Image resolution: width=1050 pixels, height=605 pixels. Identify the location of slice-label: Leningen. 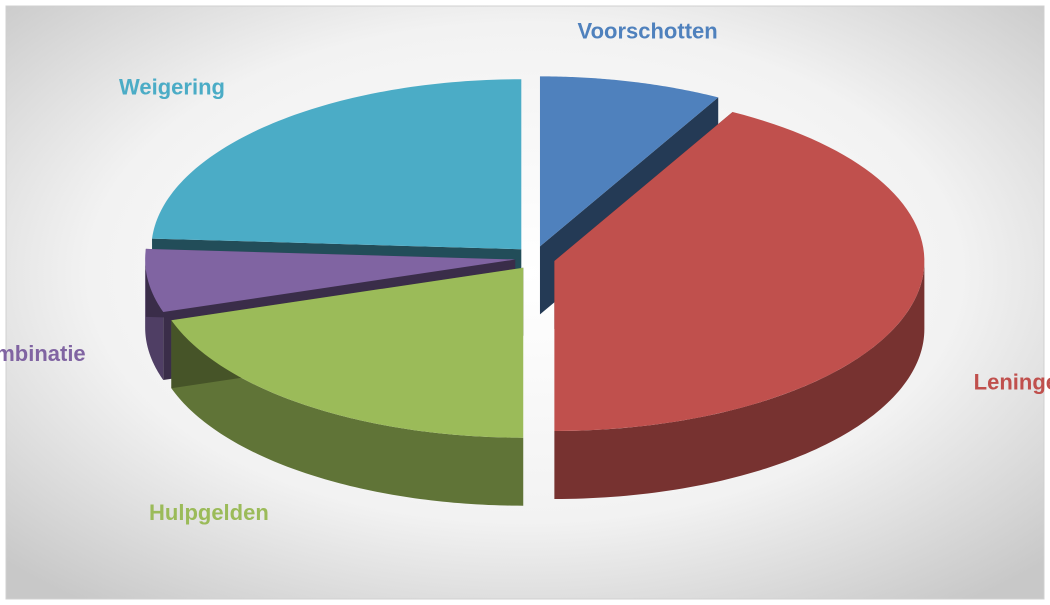
(1012, 382).